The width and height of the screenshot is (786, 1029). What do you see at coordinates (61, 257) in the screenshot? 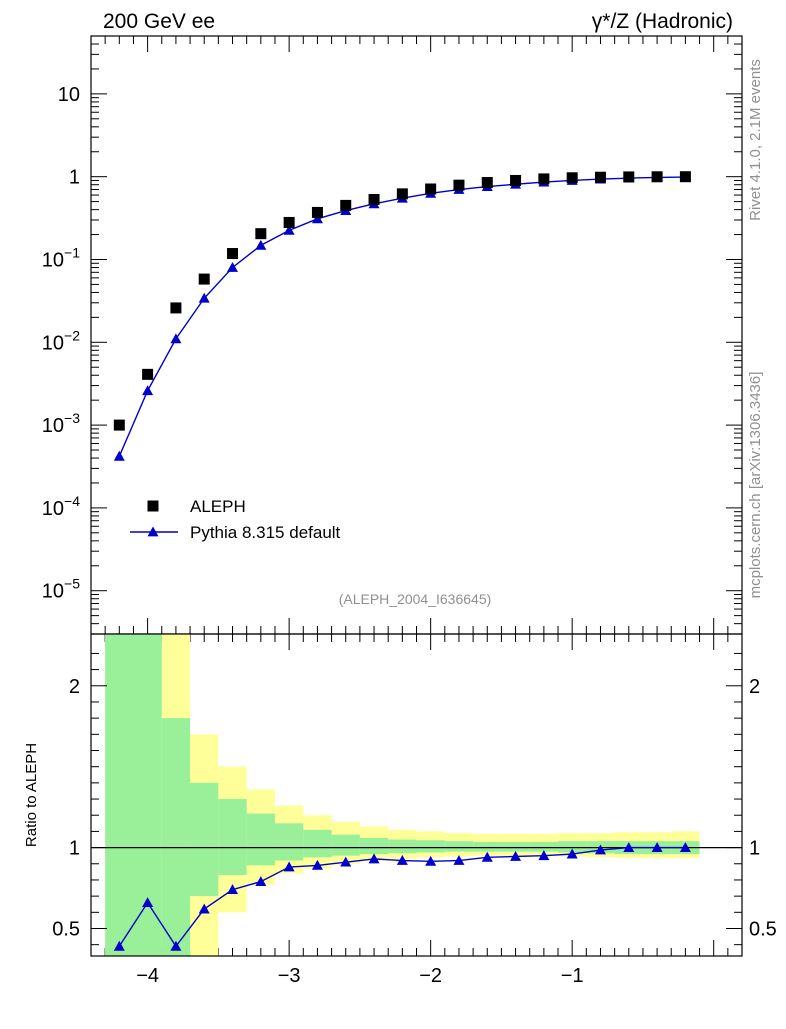
I see `main-y-tick-label: 10⁻¹` at bounding box center [61, 257].